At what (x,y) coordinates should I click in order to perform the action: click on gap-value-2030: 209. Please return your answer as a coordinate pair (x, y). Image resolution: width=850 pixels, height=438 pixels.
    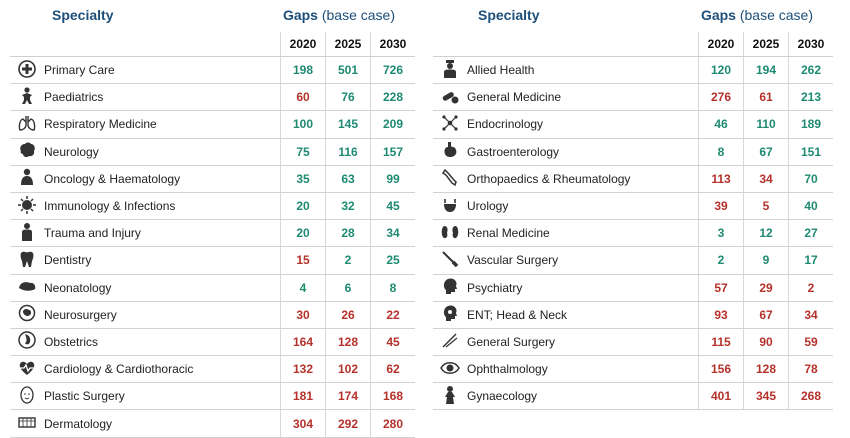
    Looking at the image, I should click on (392, 124).